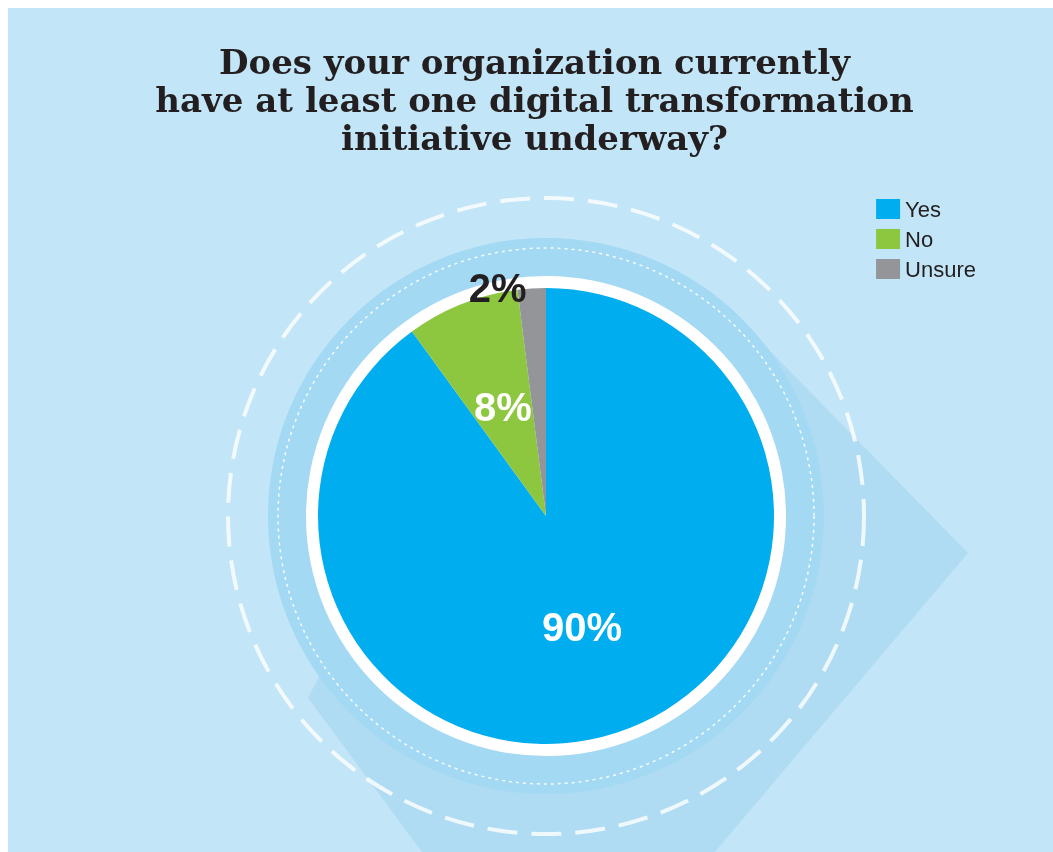 This screenshot has height=852, width=1053. Describe the element at coordinates (503, 407) in the screenshot. I see `data-label: 8%` at that location.